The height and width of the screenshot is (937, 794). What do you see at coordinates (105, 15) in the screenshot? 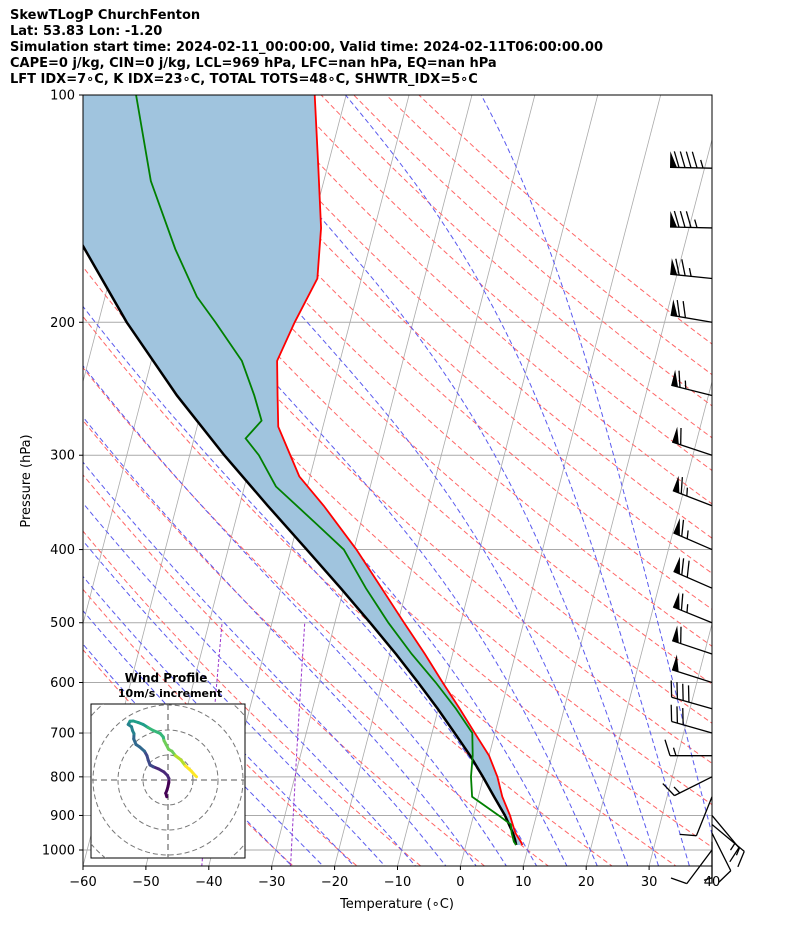
I see `chart-title: SkewTLogP ChurchFenton` at bounding box center [105, 15].